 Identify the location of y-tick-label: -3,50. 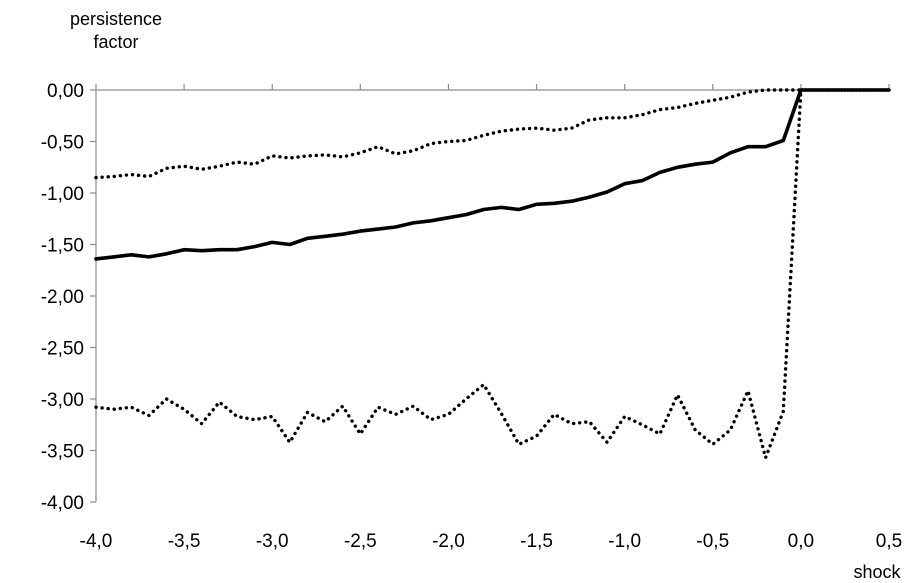
(62, 452).